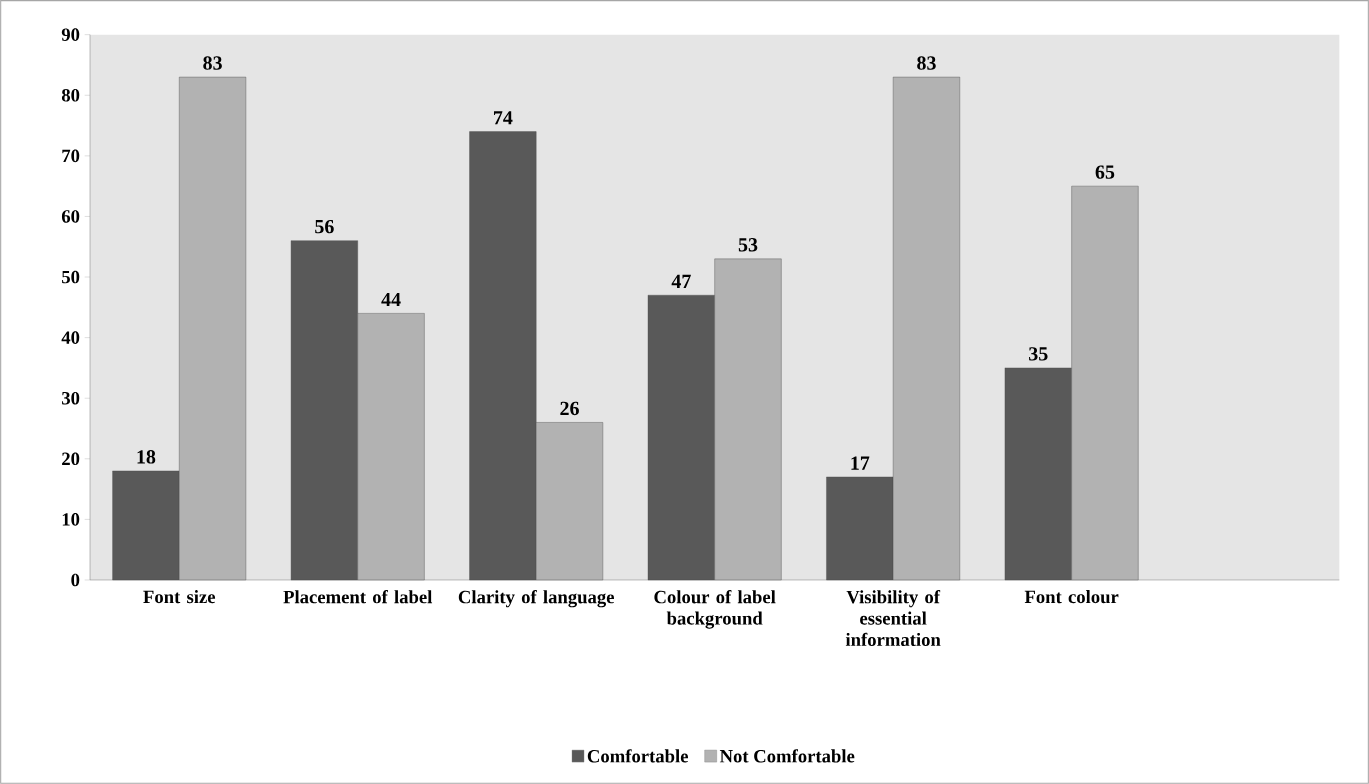 This screenshot has height=784, width=1369. Describe the element at coordinates (893, 618) in the screenshot. I see `x-tick-label: Visibility of essential information` at that location.